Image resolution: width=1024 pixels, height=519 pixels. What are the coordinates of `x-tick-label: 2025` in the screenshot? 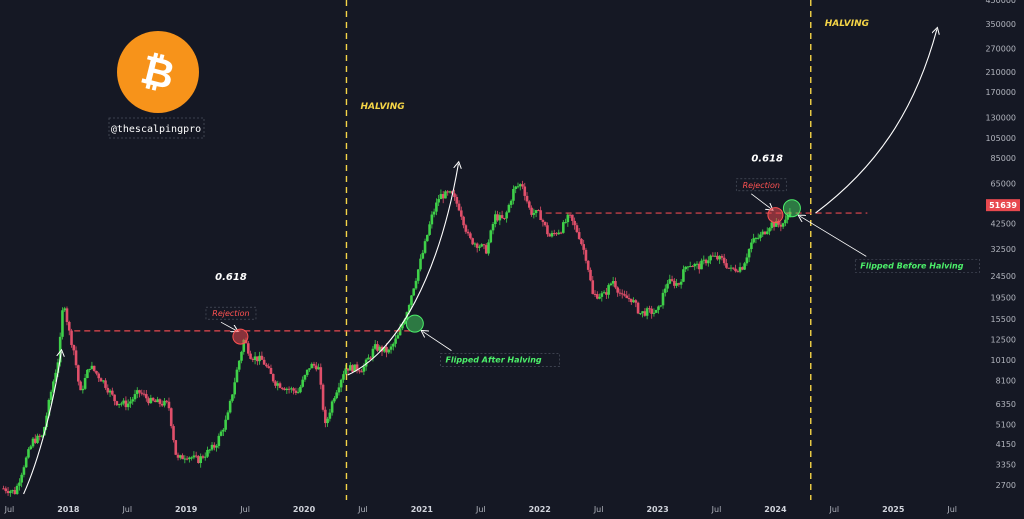 It's located at (893, 509).